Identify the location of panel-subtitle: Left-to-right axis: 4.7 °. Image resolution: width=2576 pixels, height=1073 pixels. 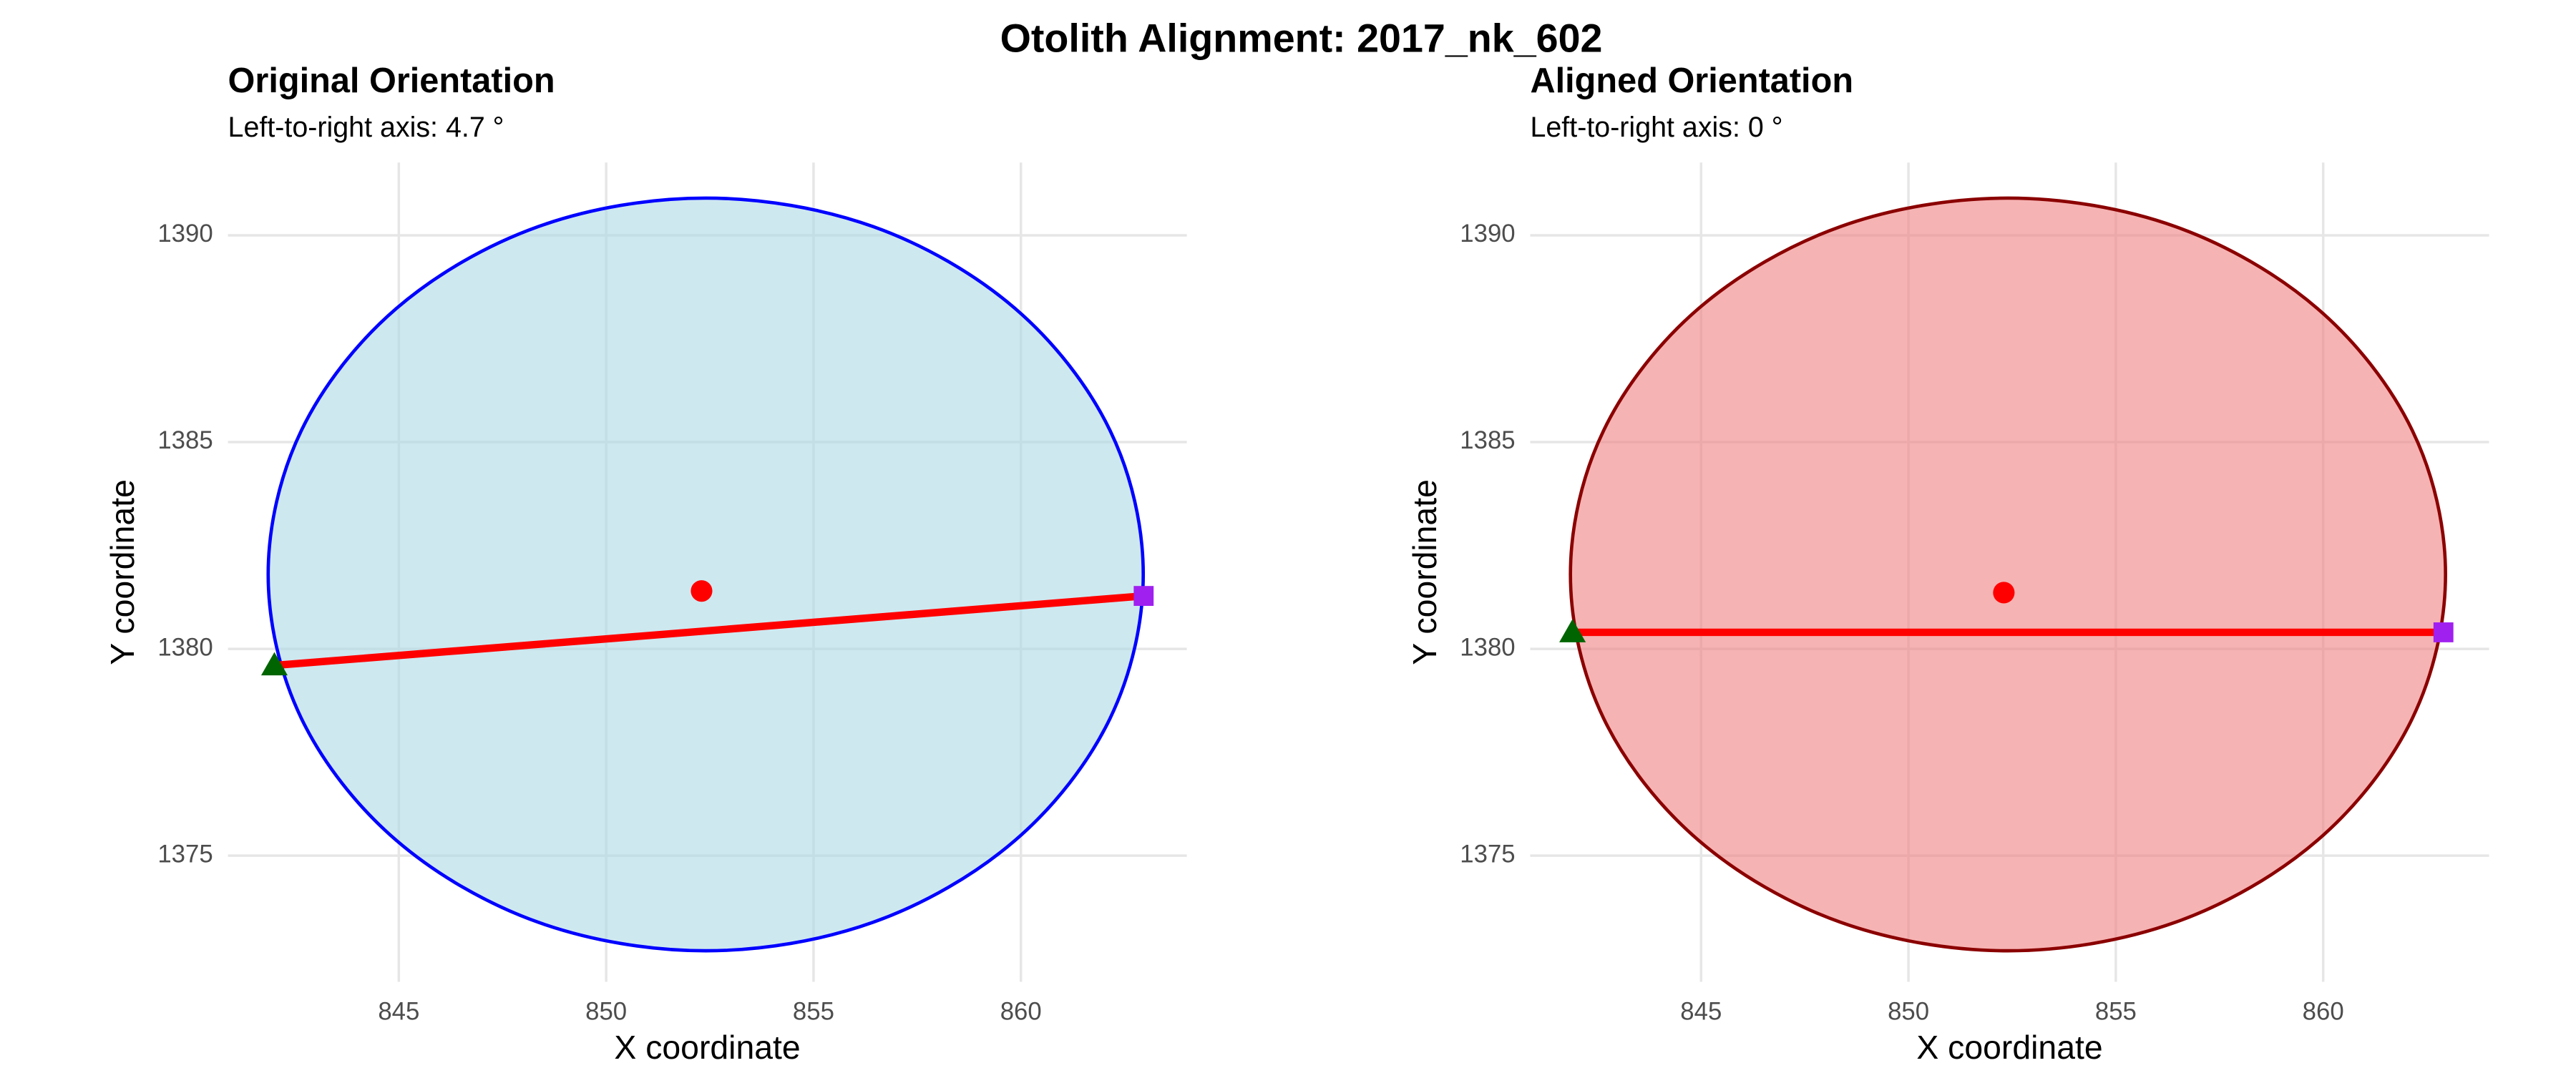
(366, 127).